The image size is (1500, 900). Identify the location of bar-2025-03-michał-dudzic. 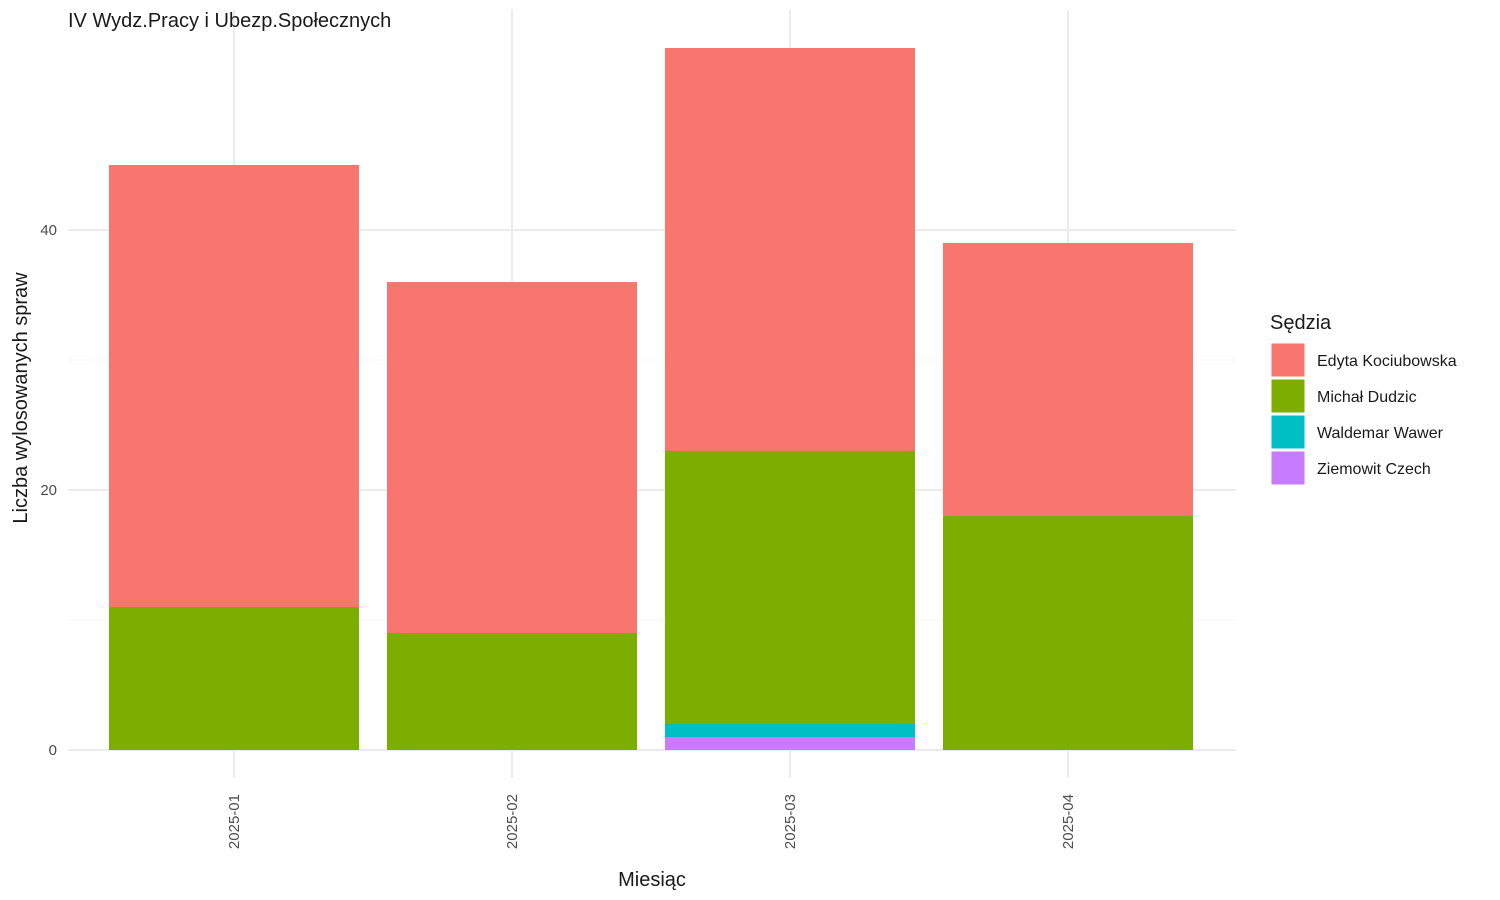
(790, 587).